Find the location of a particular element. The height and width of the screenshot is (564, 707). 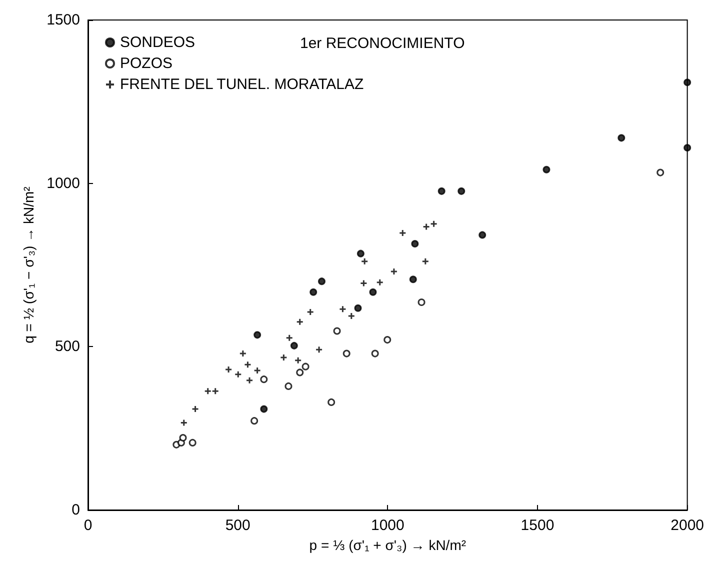

legend-label: POZOS is located at coordinates (146, 63).